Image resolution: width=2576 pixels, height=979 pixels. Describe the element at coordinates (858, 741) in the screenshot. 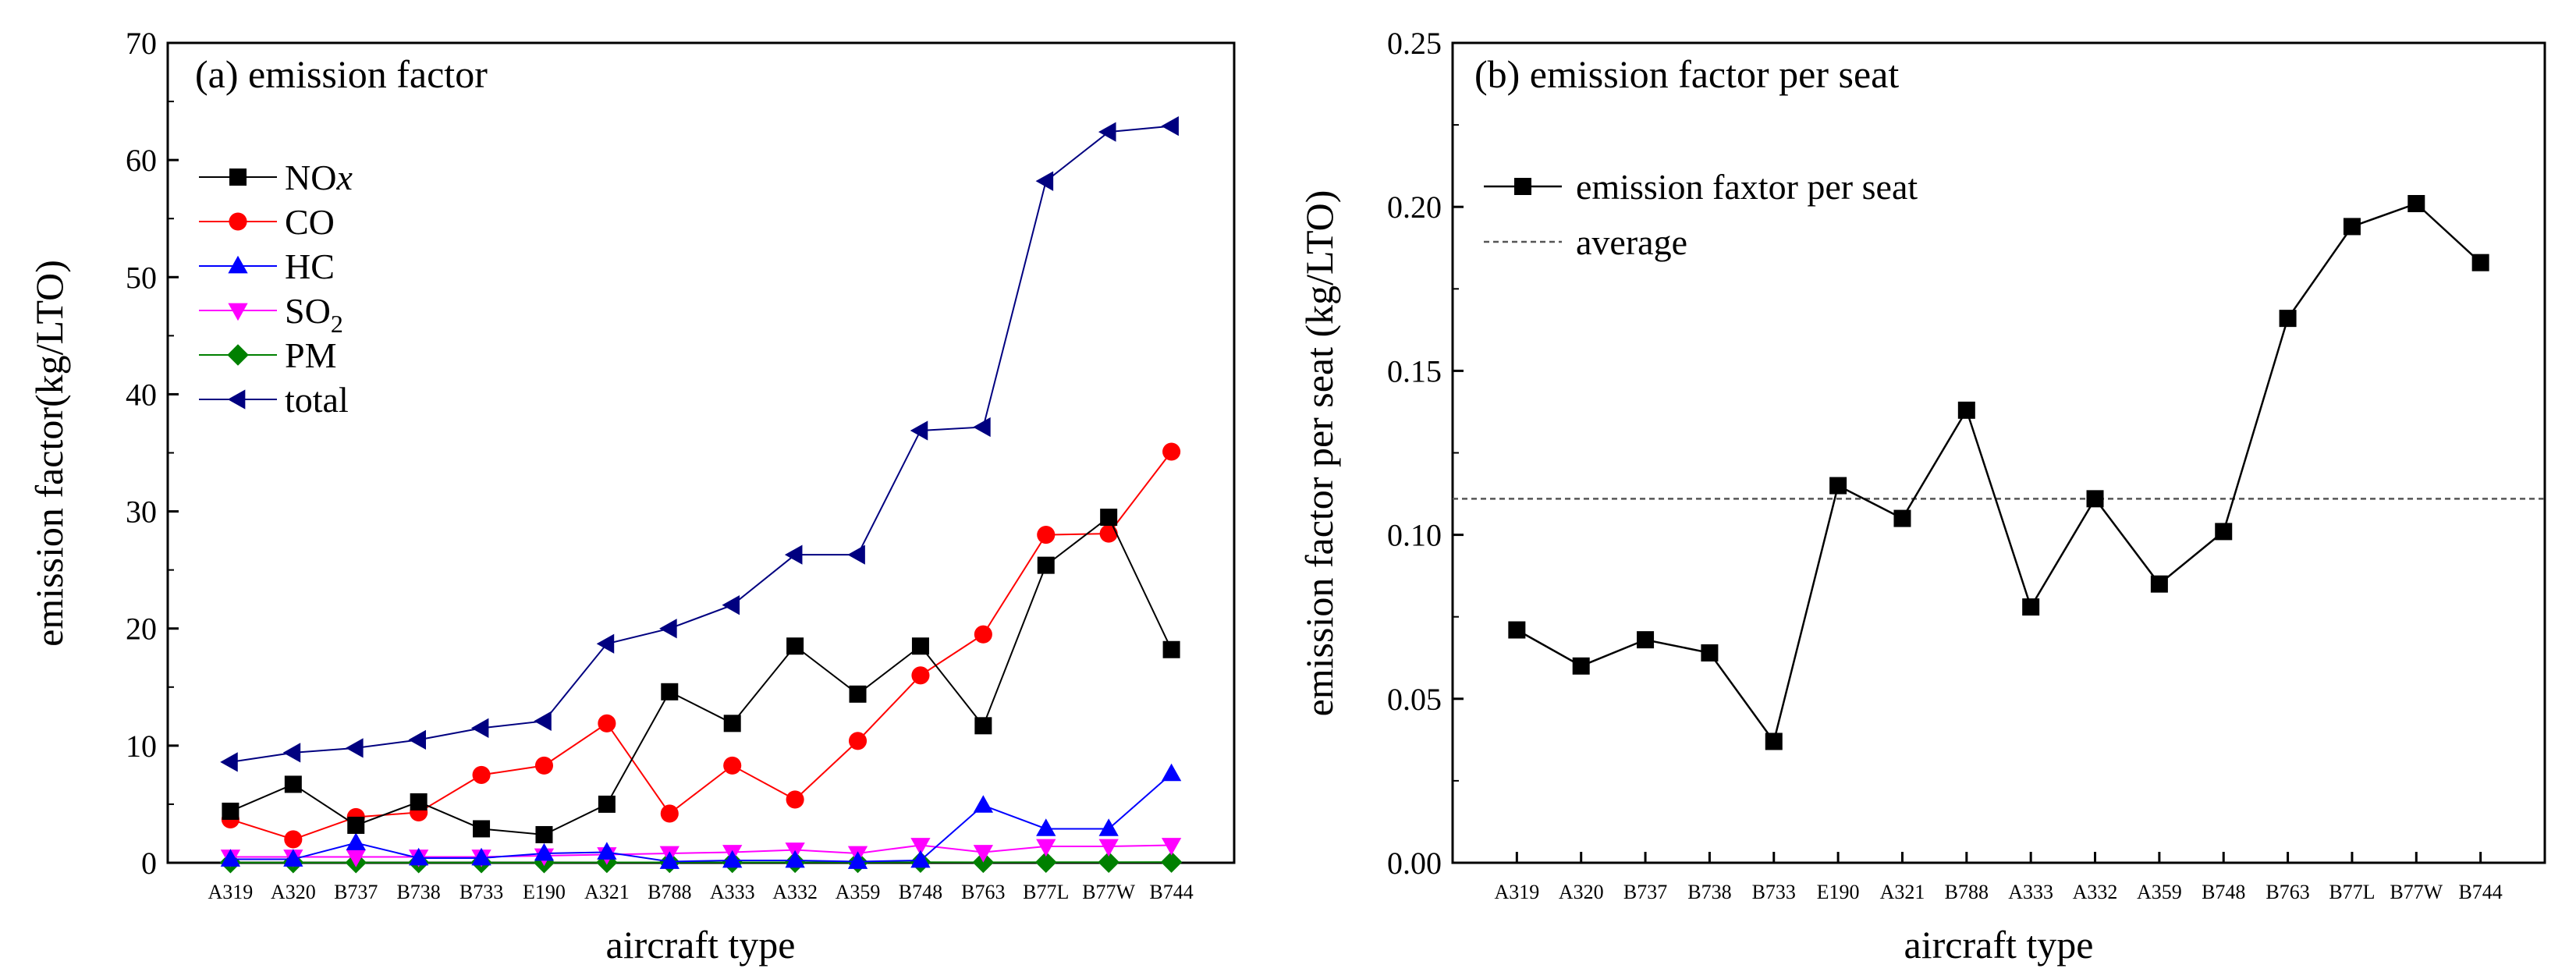

I see `point-co-a359` at that location.